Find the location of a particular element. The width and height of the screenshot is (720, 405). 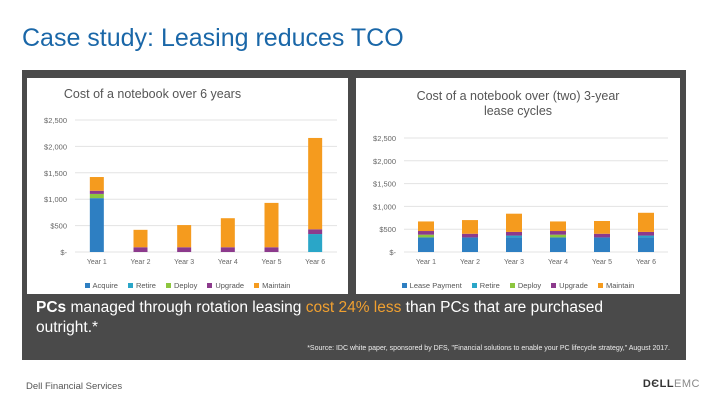

logo-dell: DЄLL is located at coordinates (658, 384).